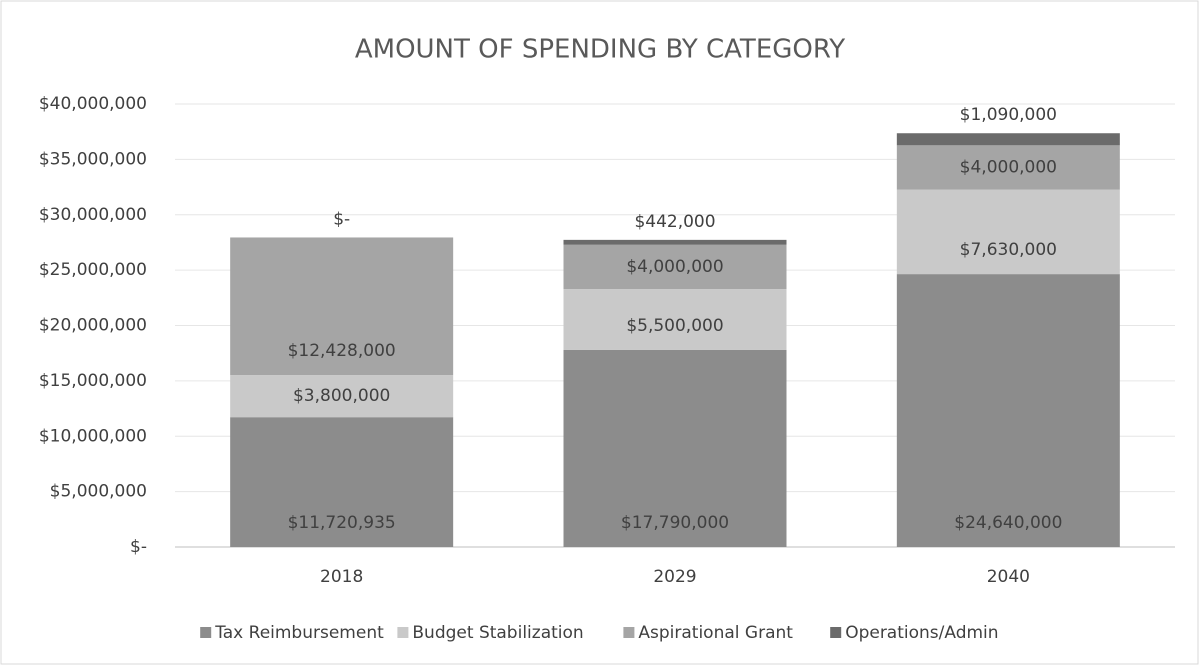 The width and height of the screenshot is (1199, 665). I want to click on x-tick-label: 2029, so click(674, 577).